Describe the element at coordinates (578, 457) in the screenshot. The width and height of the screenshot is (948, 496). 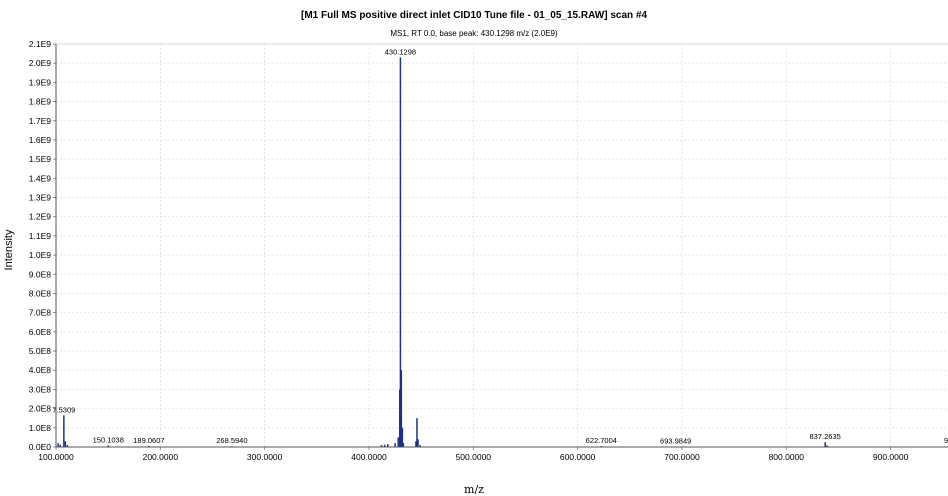
I see `x-tick-label: 600.0000` at that location.